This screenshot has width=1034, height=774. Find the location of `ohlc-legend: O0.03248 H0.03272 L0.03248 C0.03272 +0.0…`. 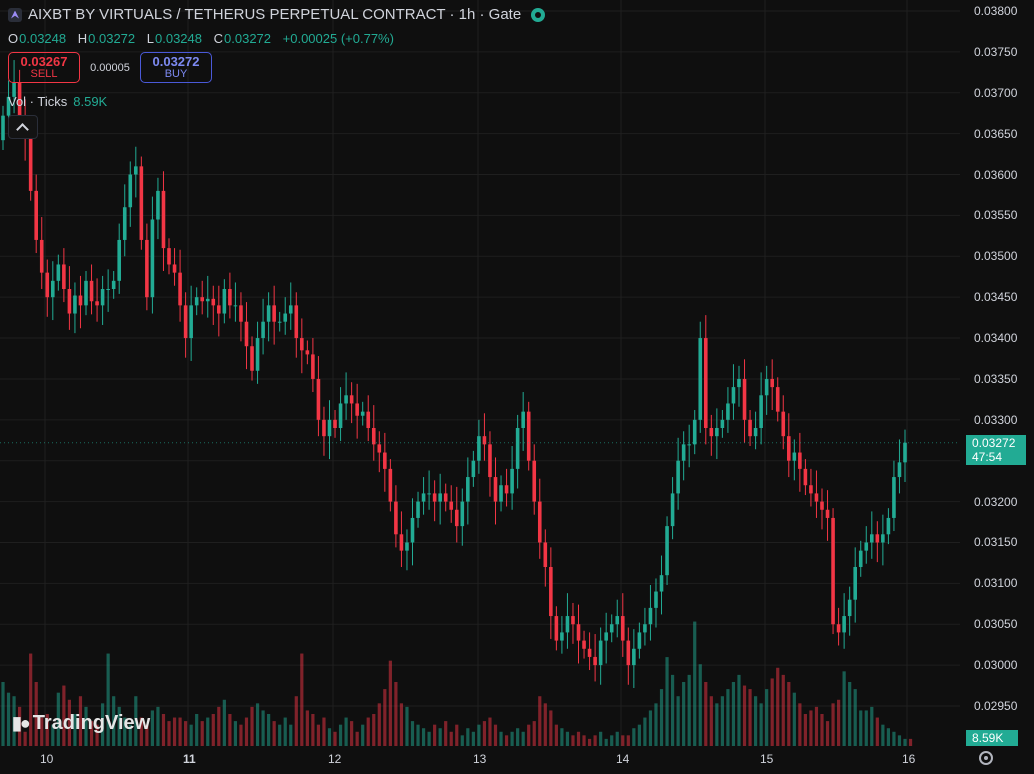

ohlc-legend: O0.03248 H0.03272 L0.03248 C0.03272 +0.0… is located at coordinates (205, 38).